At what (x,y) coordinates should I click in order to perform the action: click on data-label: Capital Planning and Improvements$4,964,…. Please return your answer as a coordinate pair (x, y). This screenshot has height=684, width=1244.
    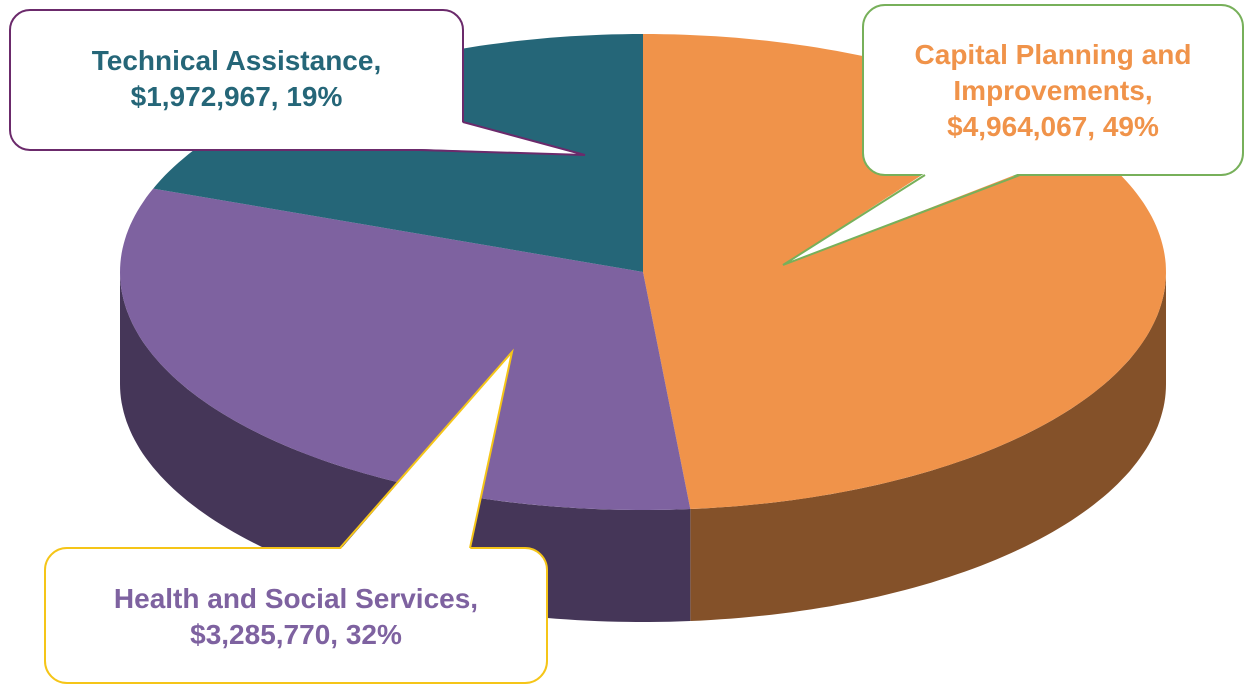
    Looking at the image, I should click on (1053, 90).